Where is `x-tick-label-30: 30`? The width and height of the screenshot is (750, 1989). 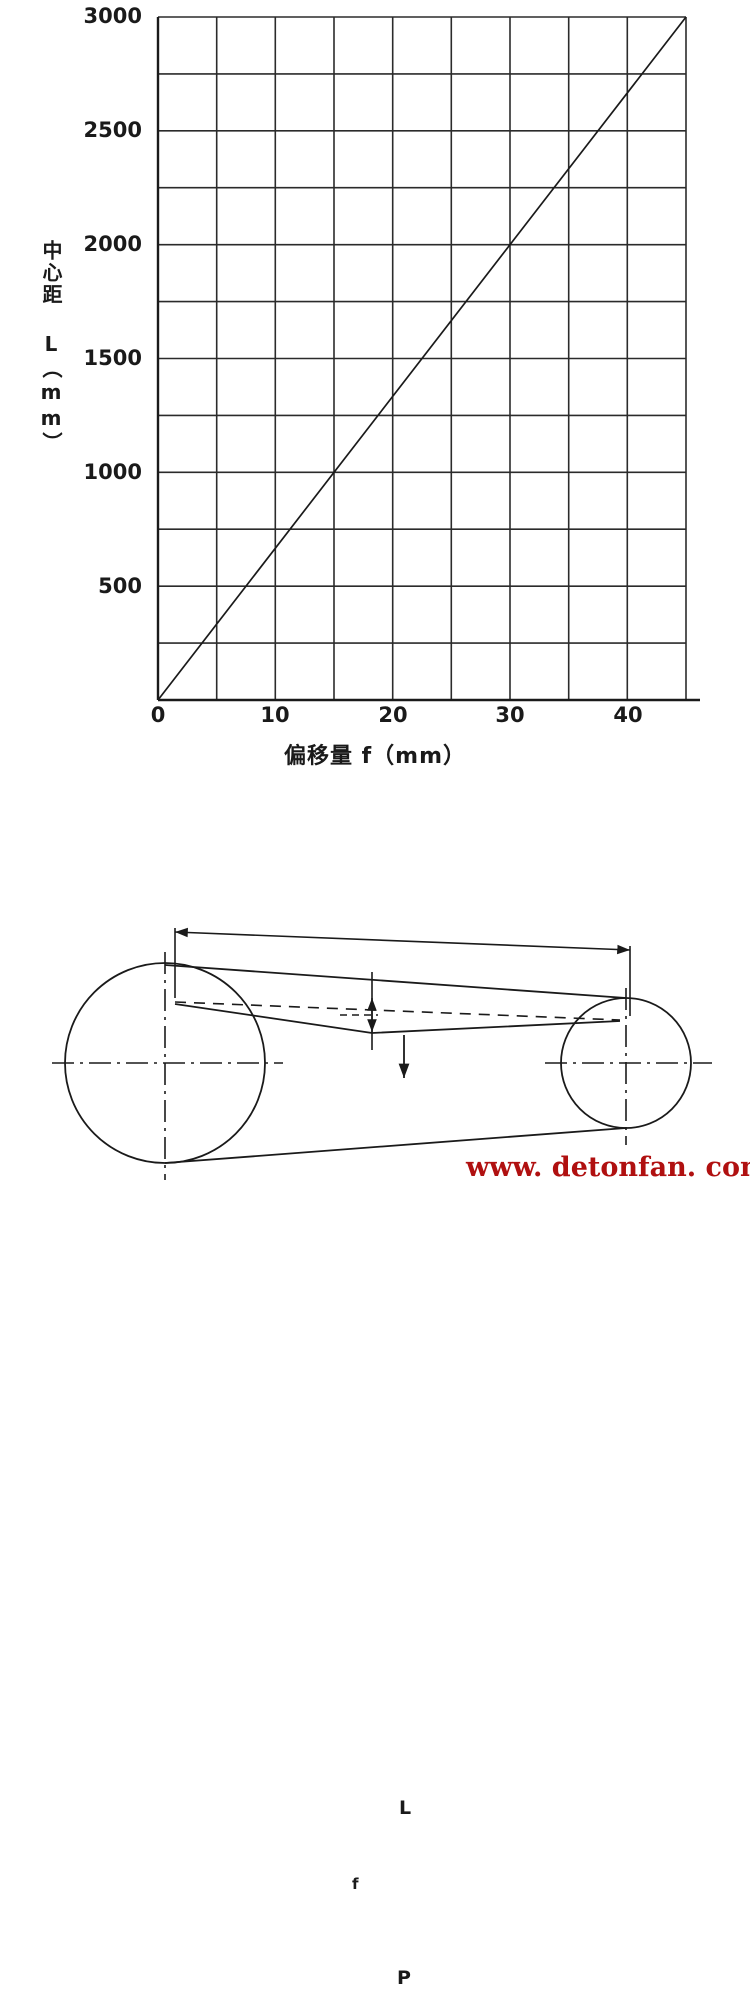
x-tick-label-30: 30 is located at coordinates (510, 715).